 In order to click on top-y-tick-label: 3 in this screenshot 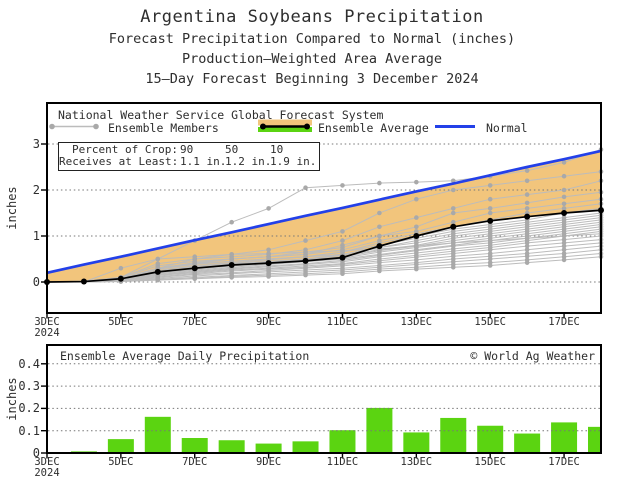, I will do `click(36, 144)`.